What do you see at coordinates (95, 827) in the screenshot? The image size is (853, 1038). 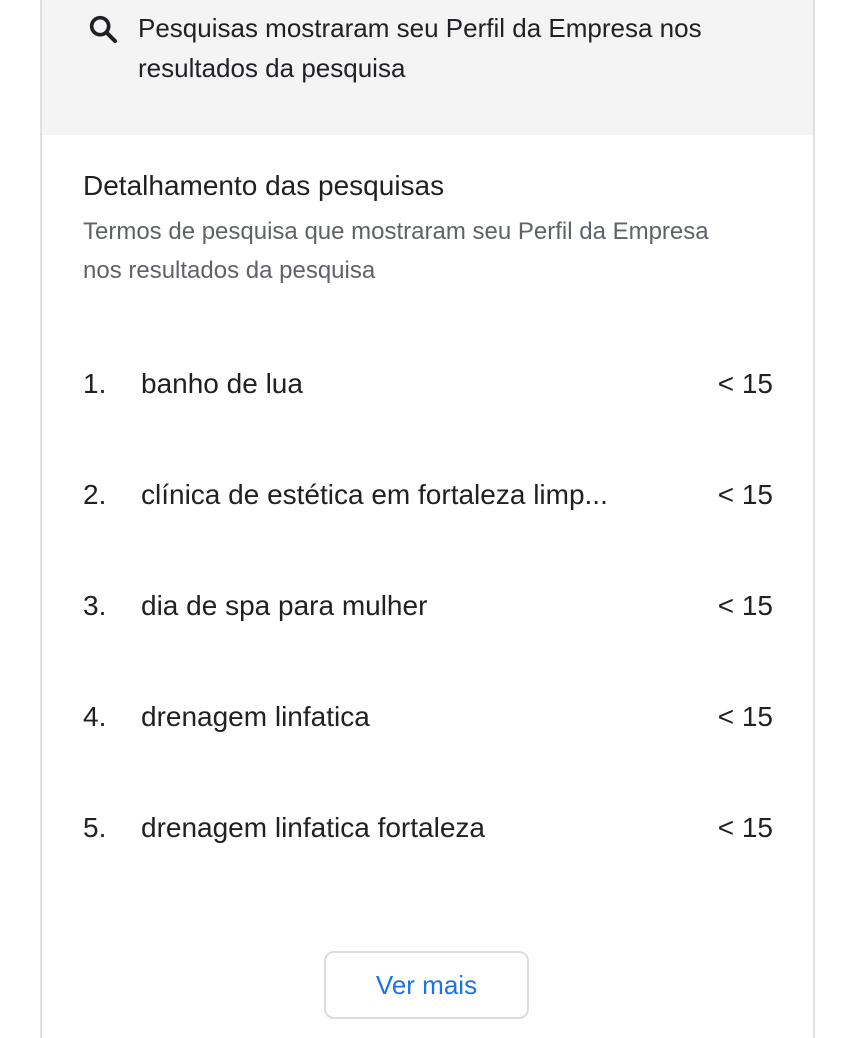 I see `rank: 5.` at bounding box center [95, 827].